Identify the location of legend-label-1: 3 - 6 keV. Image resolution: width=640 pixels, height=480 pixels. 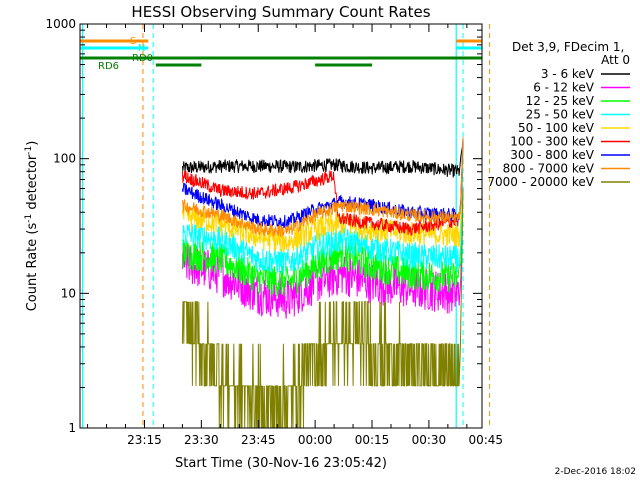
(568, 74).